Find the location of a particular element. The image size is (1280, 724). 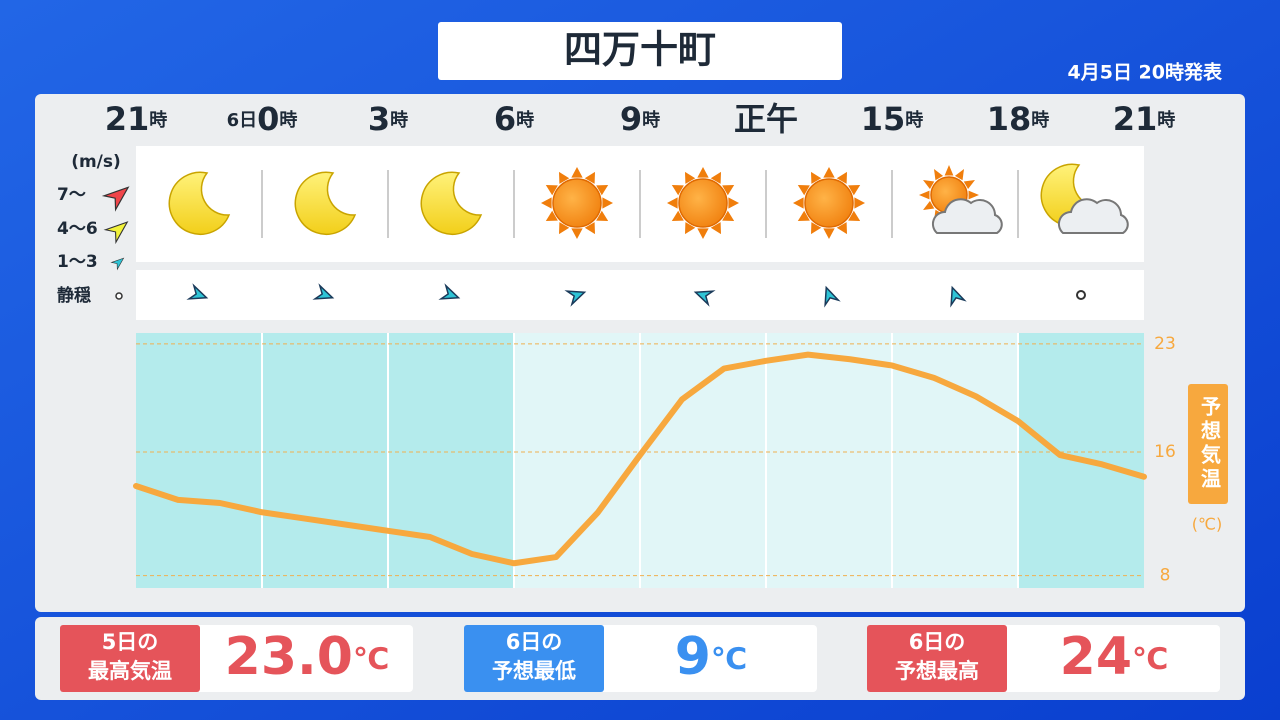

time-label: 15時 is located at coordinates (892, 119).